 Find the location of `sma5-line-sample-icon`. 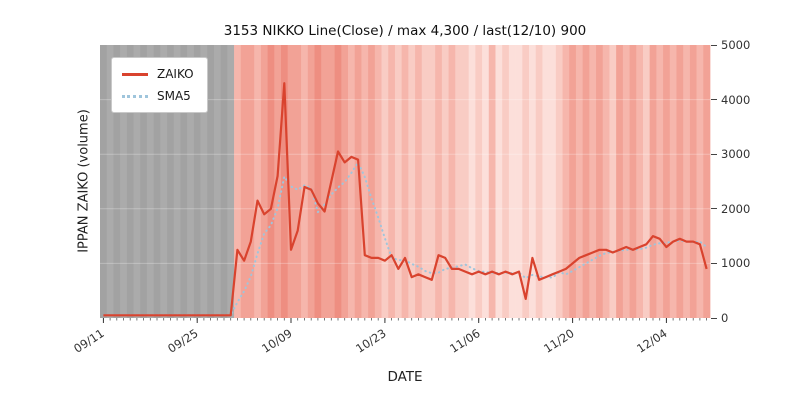

sma5-line-sample-icon is located at coordinates (135, 96).